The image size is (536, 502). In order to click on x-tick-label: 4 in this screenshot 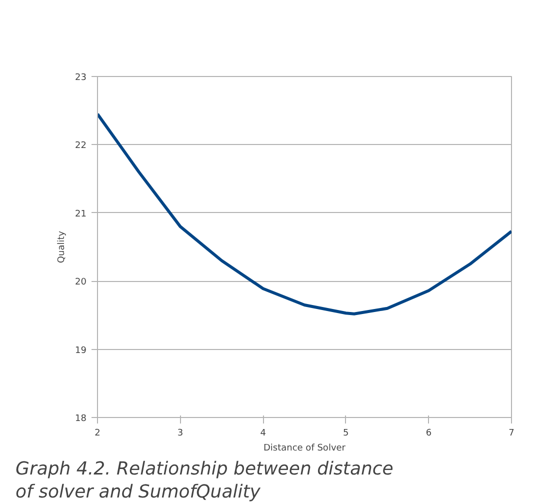, I will do `click(263, 433)`.